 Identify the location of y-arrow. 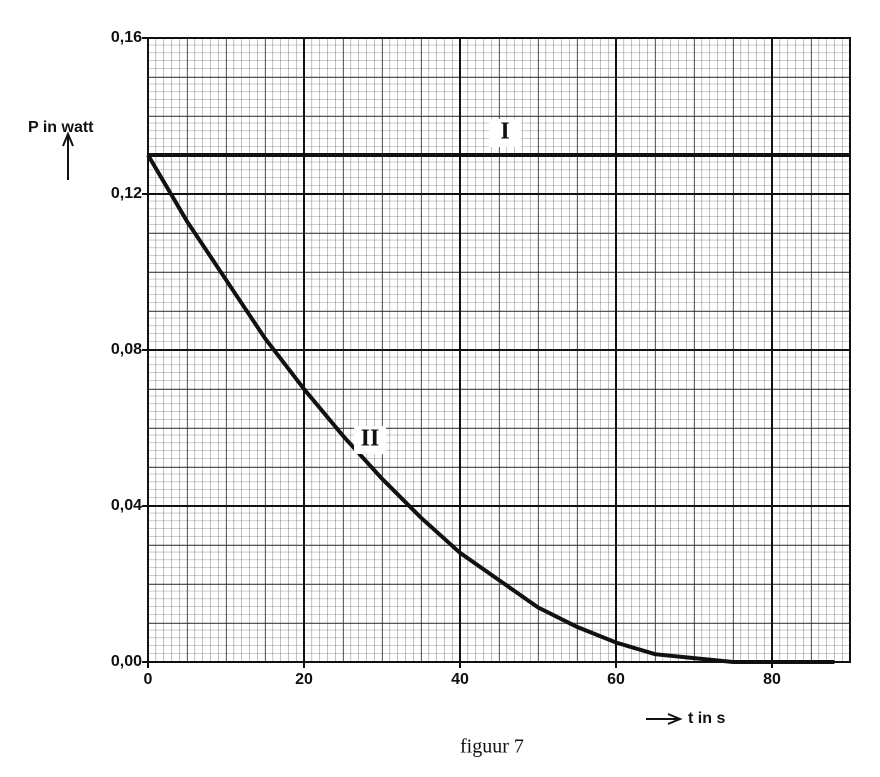
(68, 155).